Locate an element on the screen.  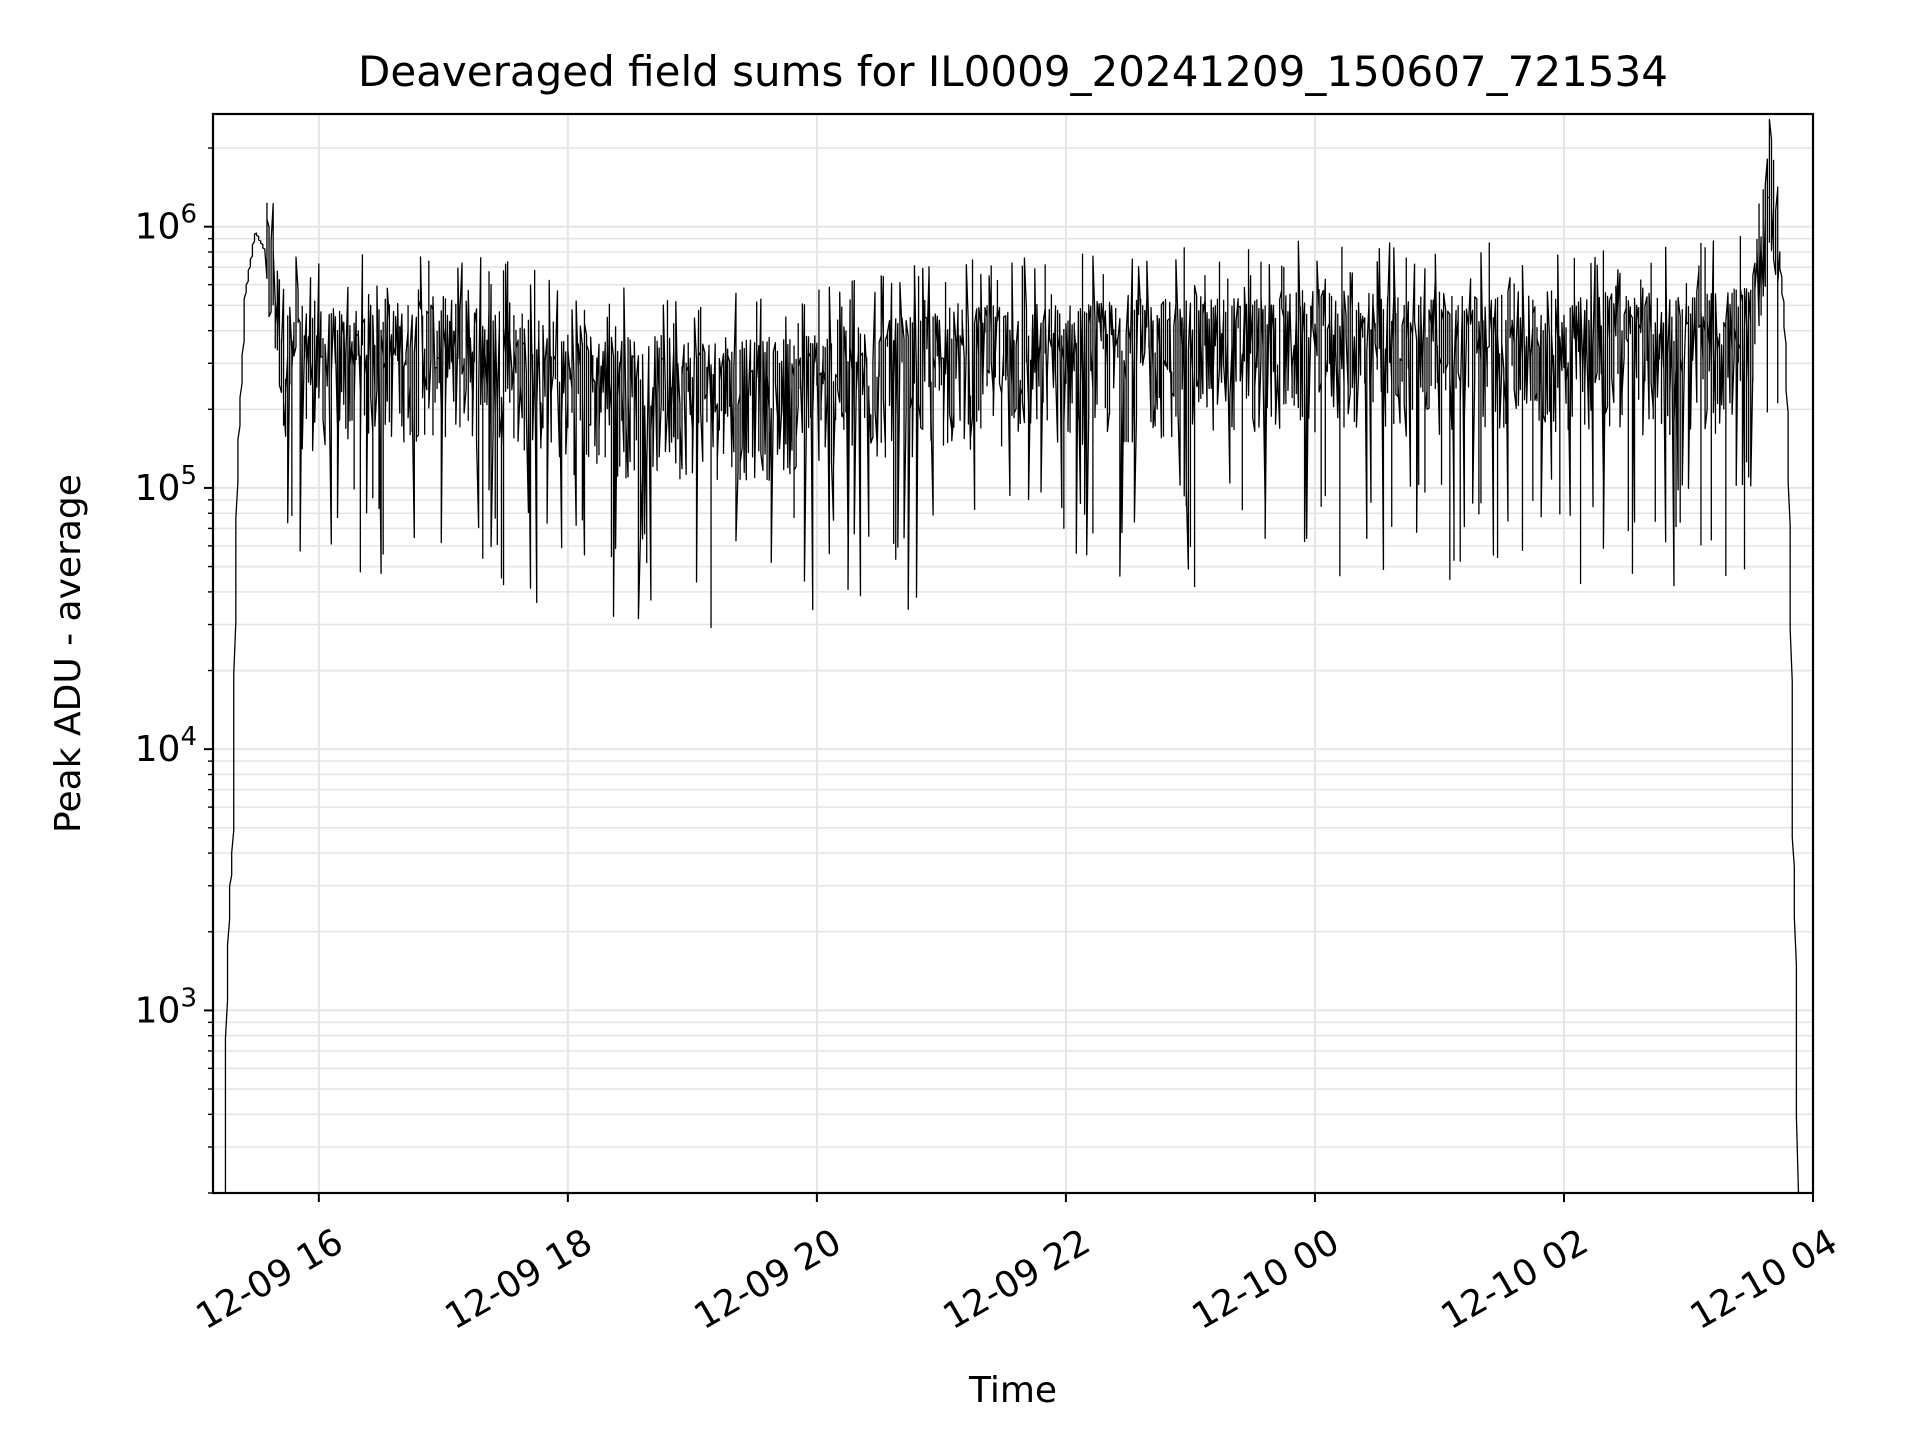
y-tick-label: 10³ is located at coordinates (166, 1007).